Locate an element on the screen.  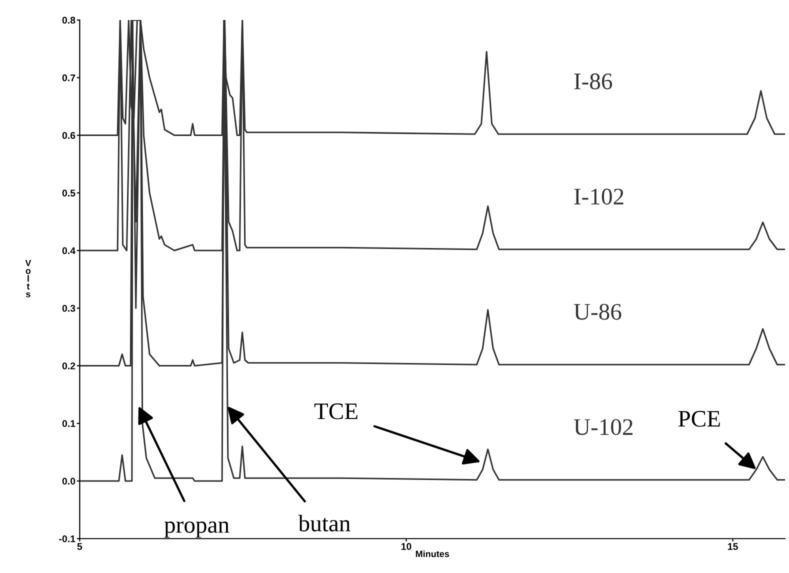
y-tick-label: 0.7 is located at coordinates (69, 78).